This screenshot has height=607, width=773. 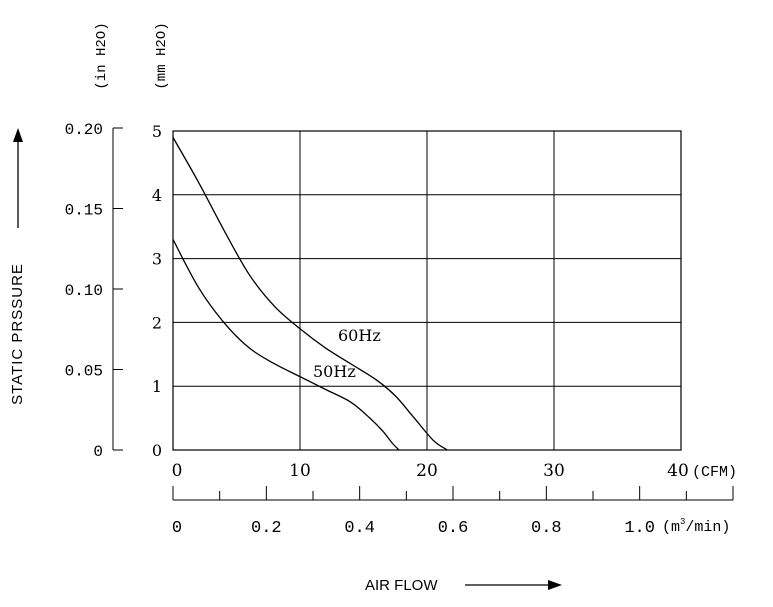 I want to click on mm-tick-label: 3, so click(x=157, y=259).